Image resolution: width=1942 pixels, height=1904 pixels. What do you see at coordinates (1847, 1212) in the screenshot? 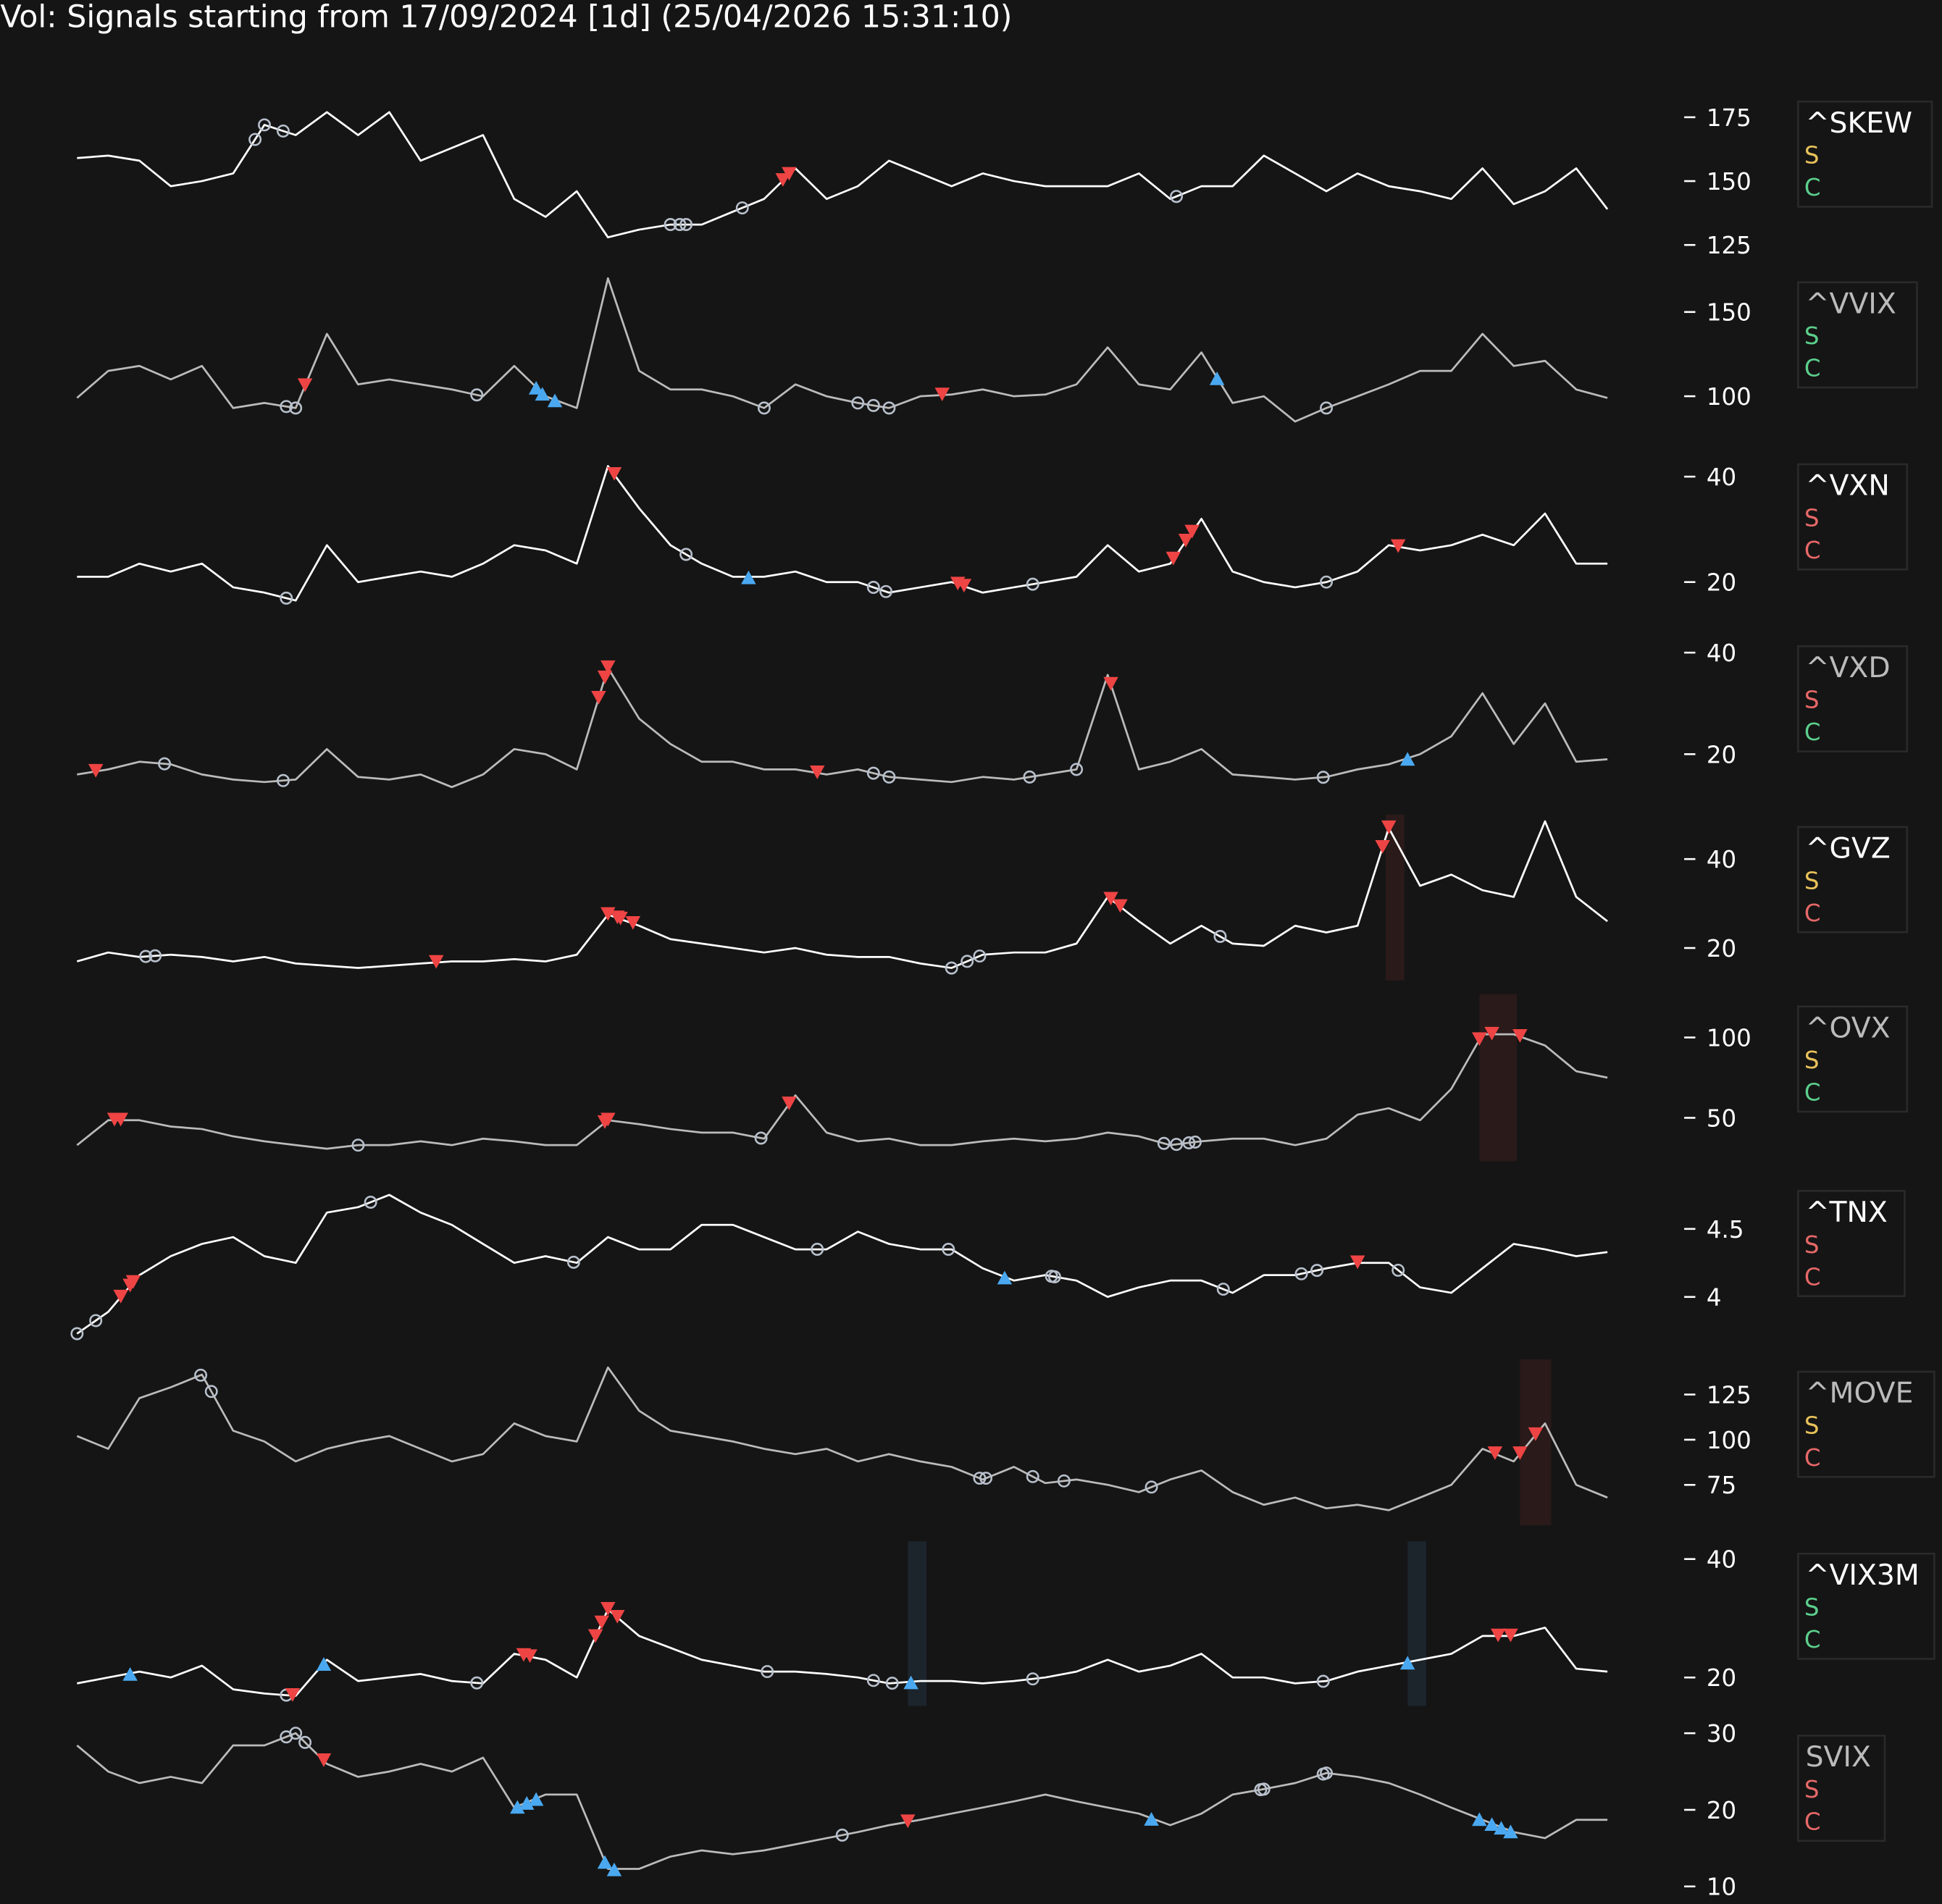
I see `legend-title: ^TNX` at bounding box center [1847, 1212].